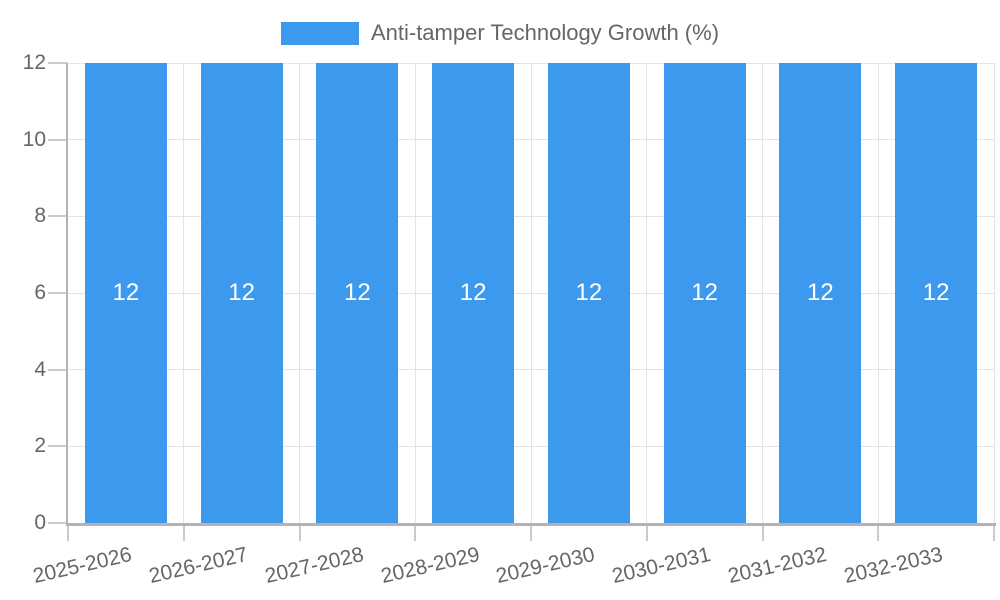  What do you see at coordinates (546, 565) in the screenshot?
I see `x-tick-label: 2029-2030` at bounding box center [546, 565].